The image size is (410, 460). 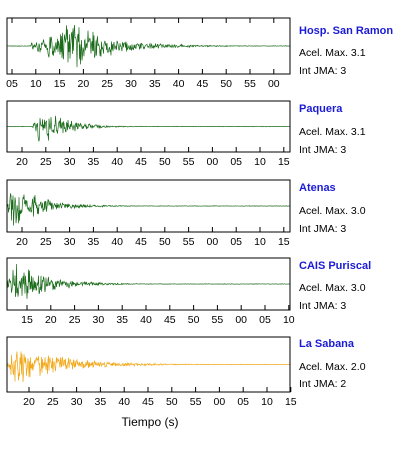 What do you see at coordinates (150, 422) in the screenshot?
I see `x-axis-label: Tiempo (s)` at bounding box center [150, 422].